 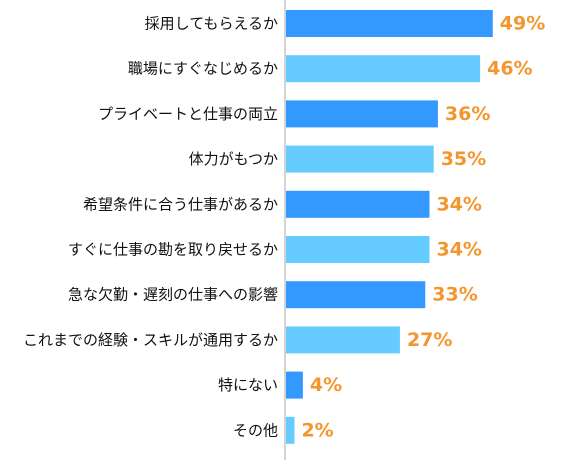 I want to click on value-label: 4%, so click(x=326, y=385).